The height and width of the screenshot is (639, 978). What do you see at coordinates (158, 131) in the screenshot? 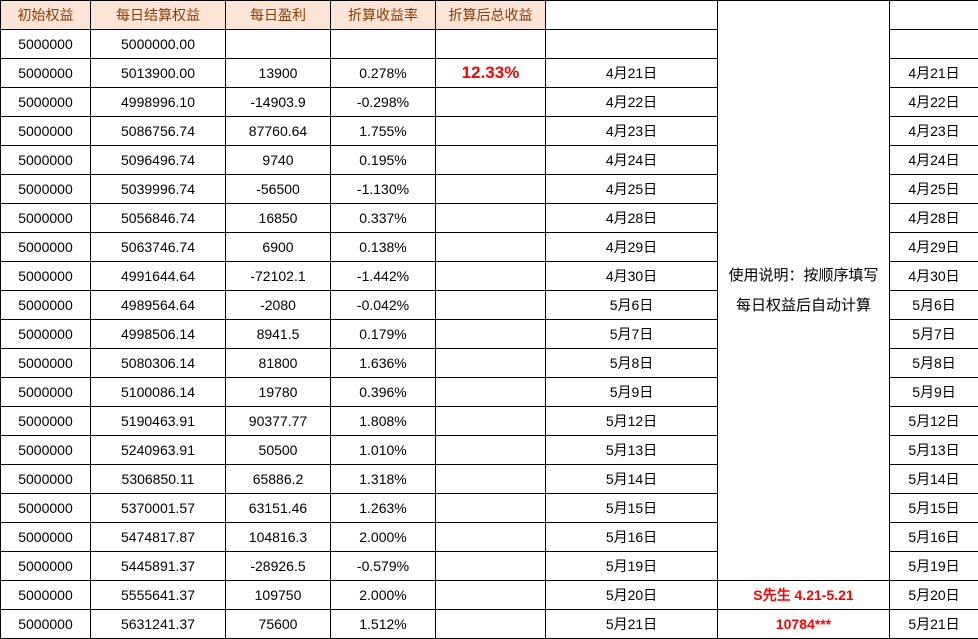
I see `cell-daily-settled-equity: 5086756.74` at bounding box center [158, 131].